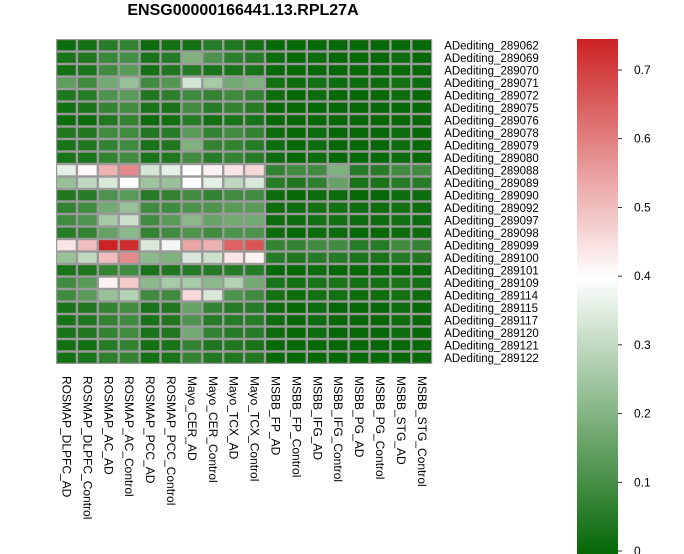  I want to click on row-label: ADediting_289101, so click(491, 271).